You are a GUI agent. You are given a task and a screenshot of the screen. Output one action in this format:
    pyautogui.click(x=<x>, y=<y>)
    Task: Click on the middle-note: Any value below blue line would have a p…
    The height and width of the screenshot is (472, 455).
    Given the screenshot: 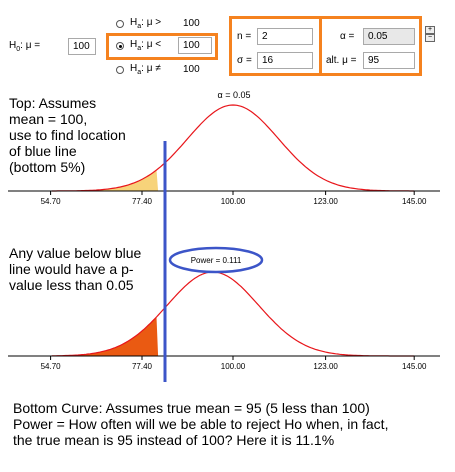 What is the action you would take?
    pyautogui.click(x=75, y=269)
    